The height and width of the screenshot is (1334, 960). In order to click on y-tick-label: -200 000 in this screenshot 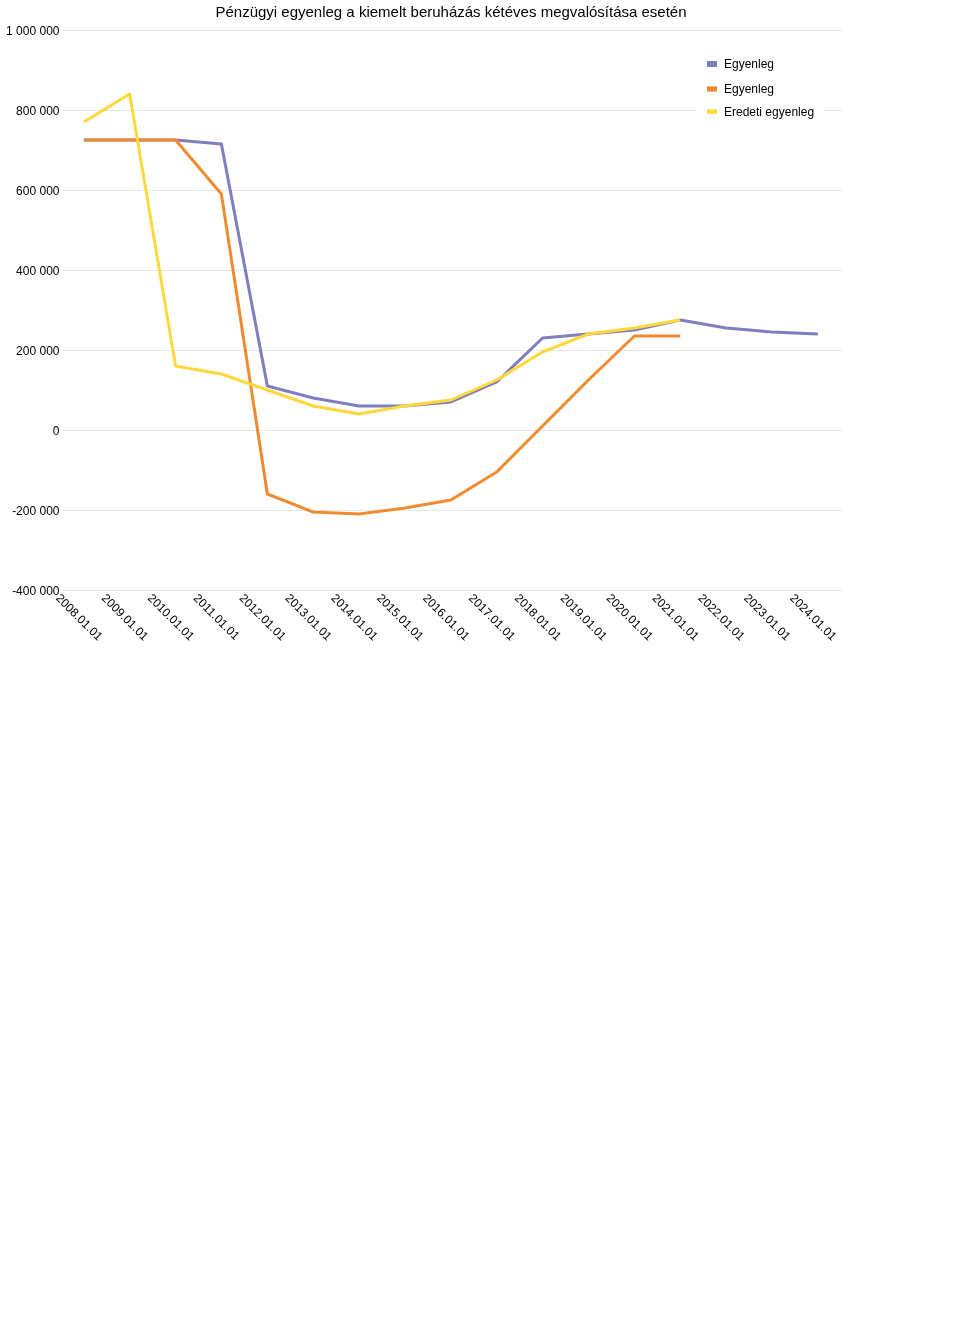, I will do `click(36, 510)`.